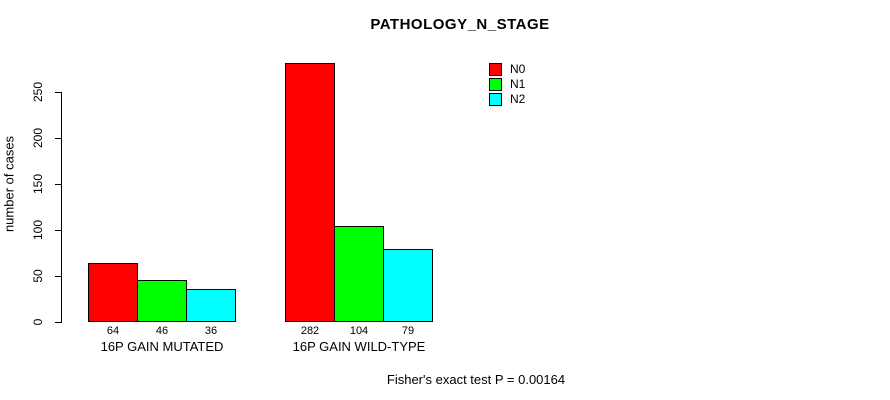  What do you see at coordinates (359, 274) in the screenshot?
I see `bar-n1-group2` at bounding box center [359, 274].